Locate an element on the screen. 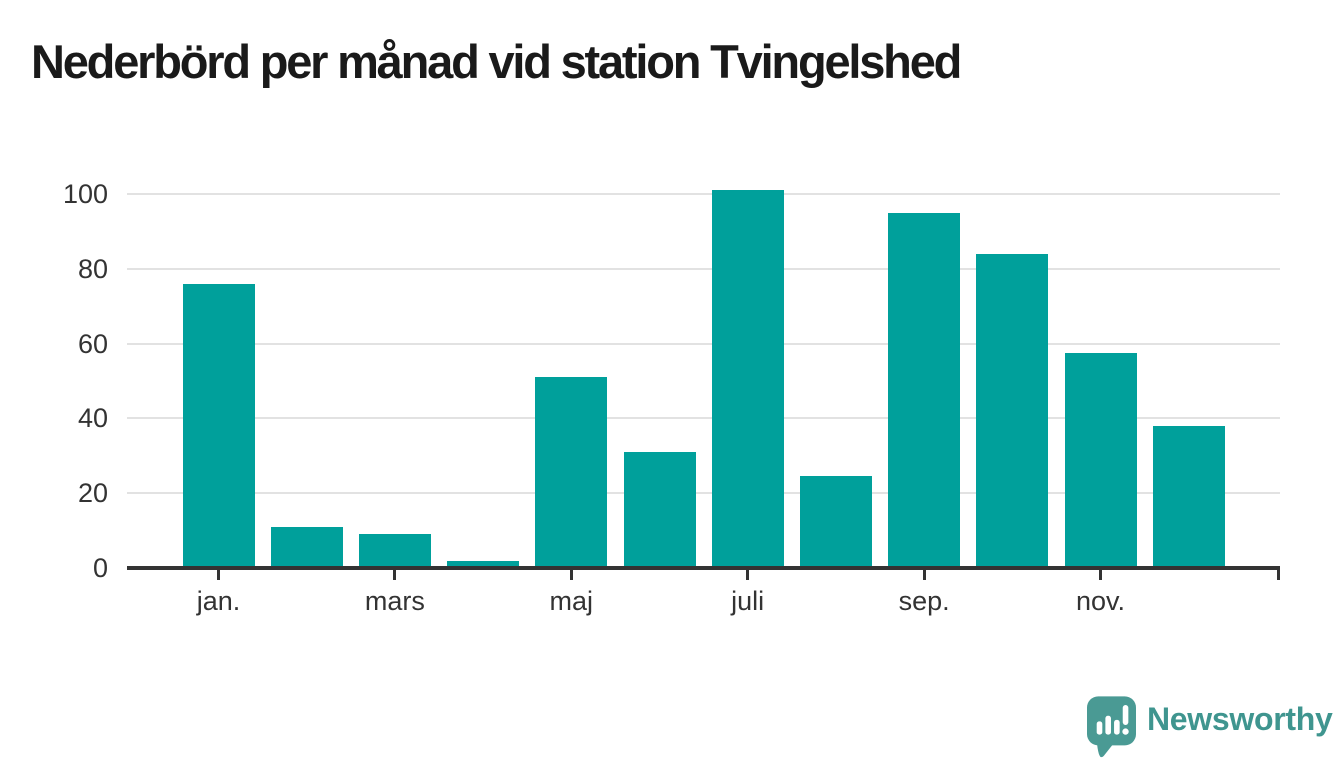  bar-juli is located at coordinates (747, 379).